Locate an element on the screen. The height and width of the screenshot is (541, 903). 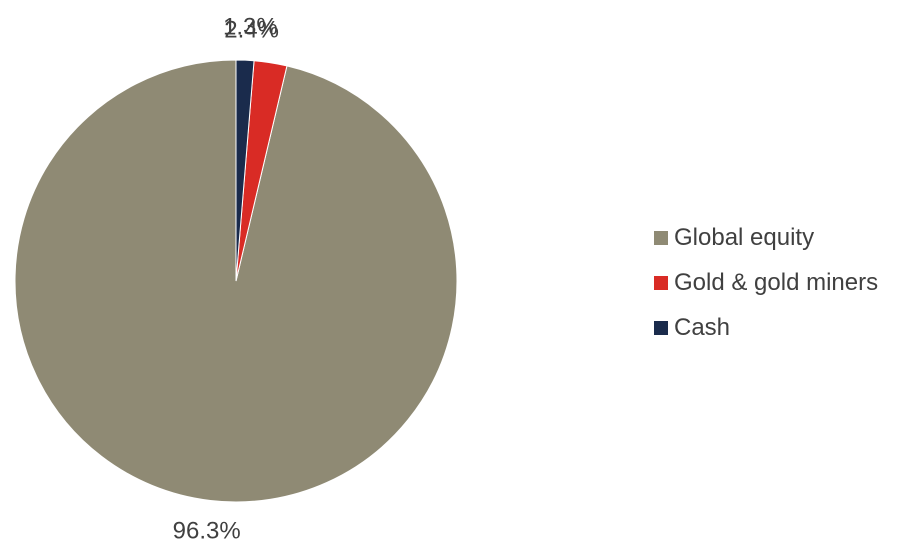
legend-label-global-equity: Global equity is located at coordinates (744, 237).